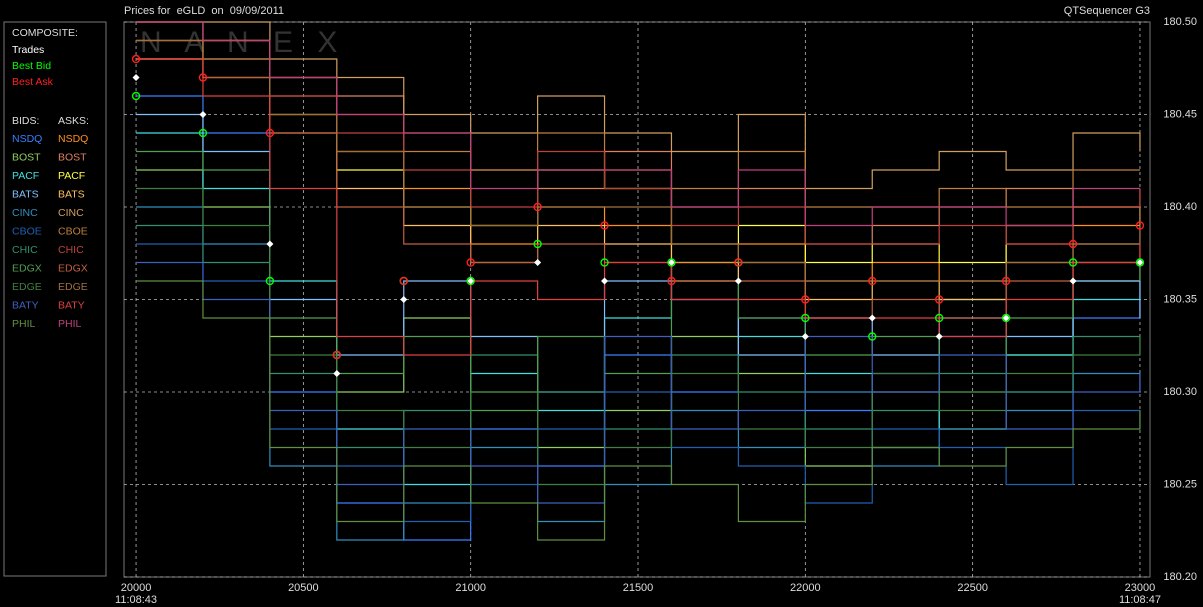 The height and width of the screenshot is (607, 1203). Describe the element at coordinates (805, 588) in the screenshot. I see `x-tick-label: 22000` at that location.